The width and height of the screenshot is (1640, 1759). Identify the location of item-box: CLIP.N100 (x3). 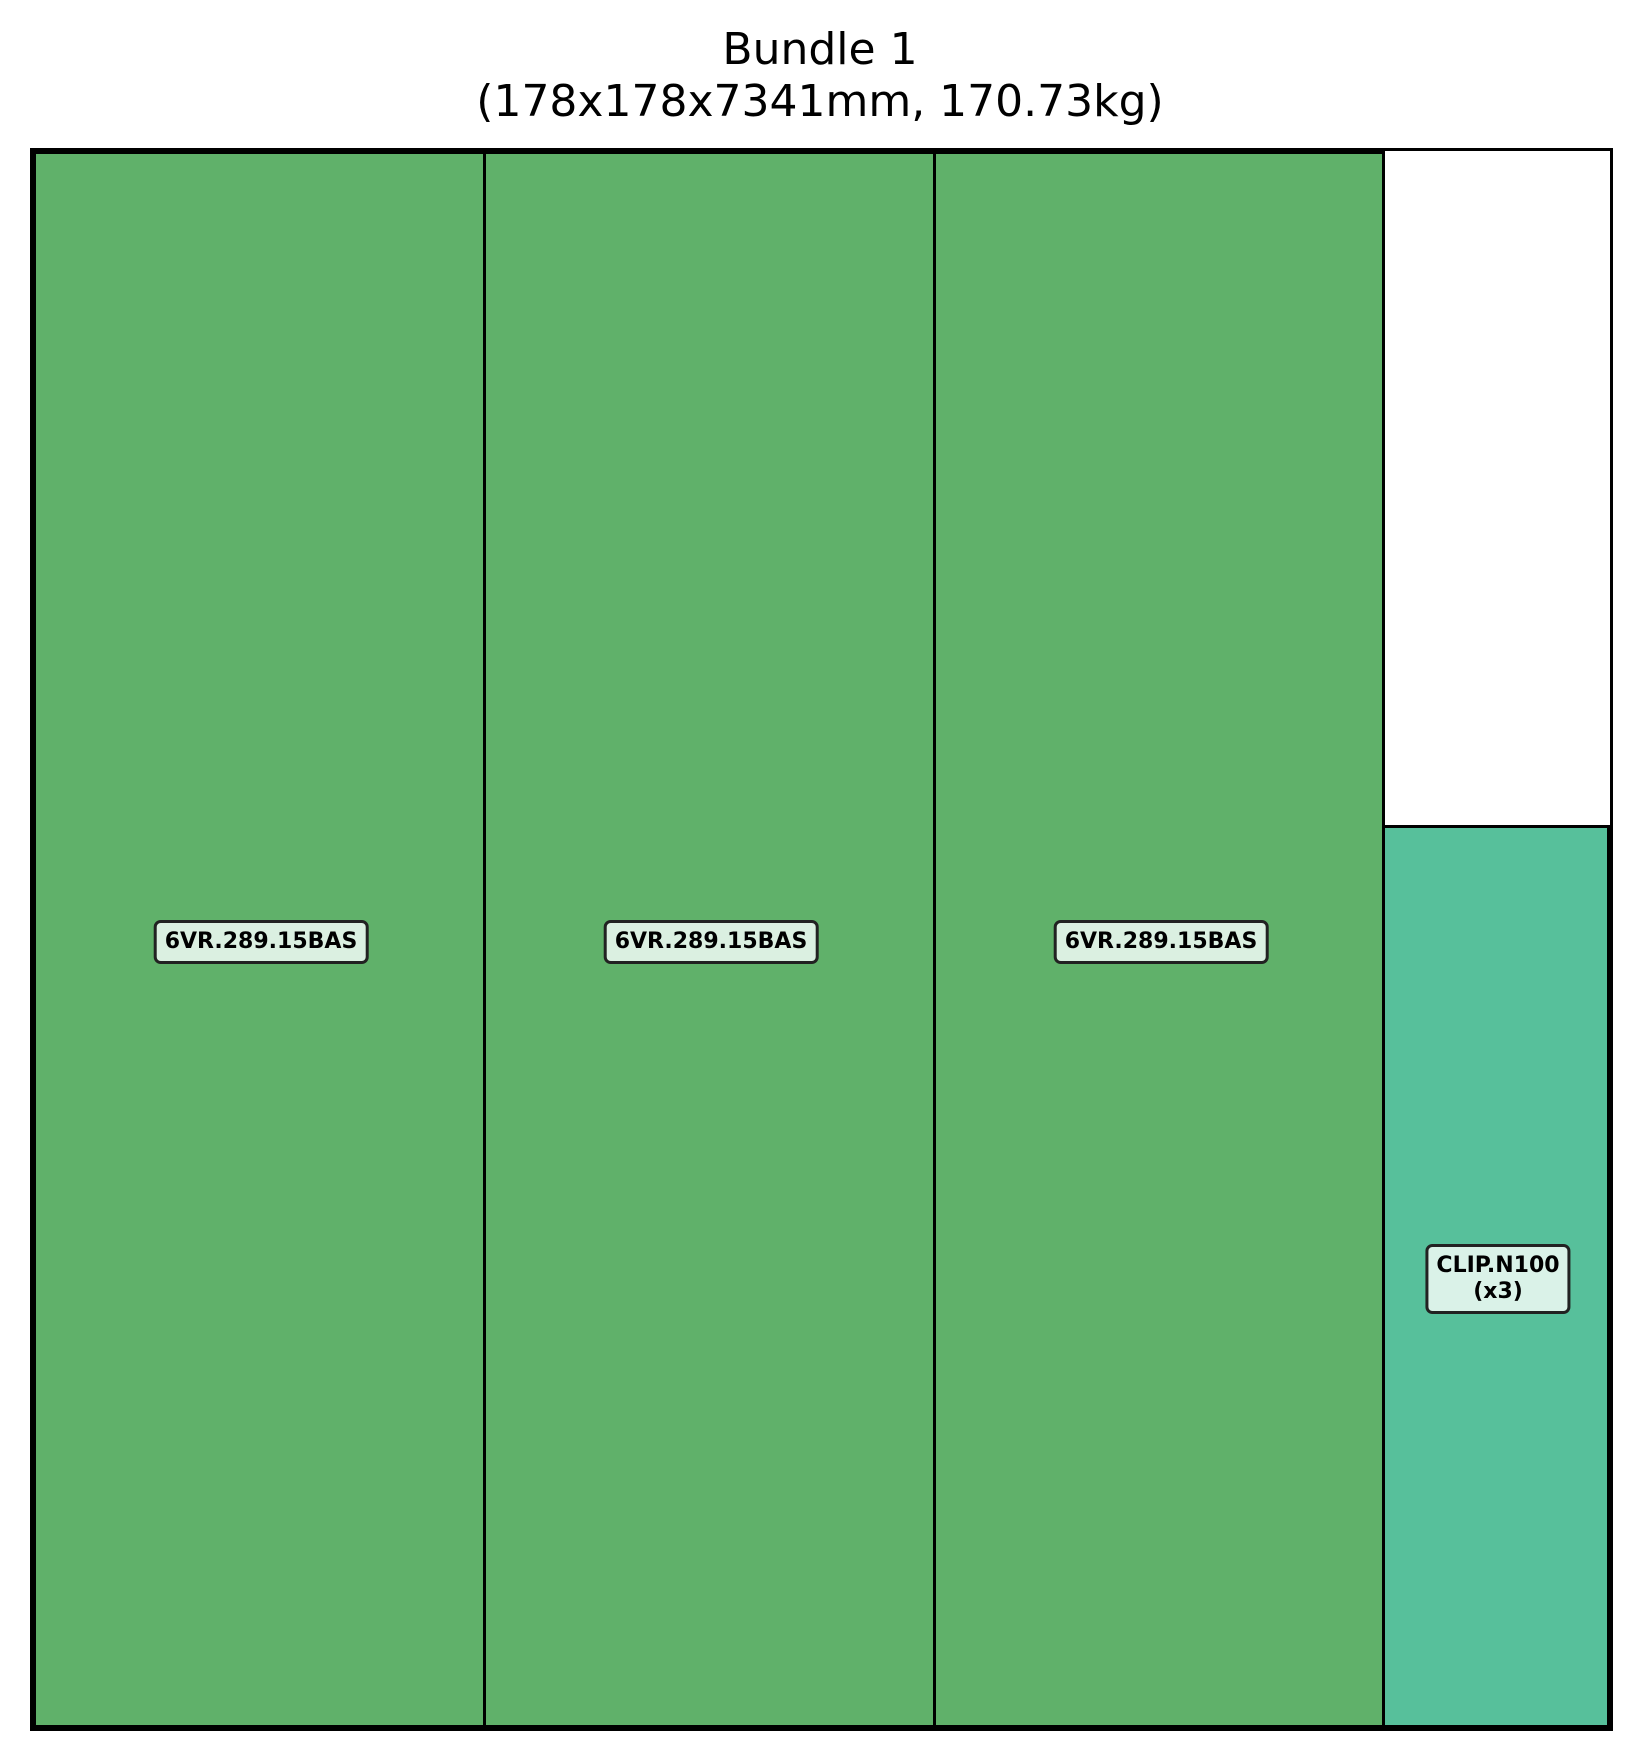
(1496, 1276).